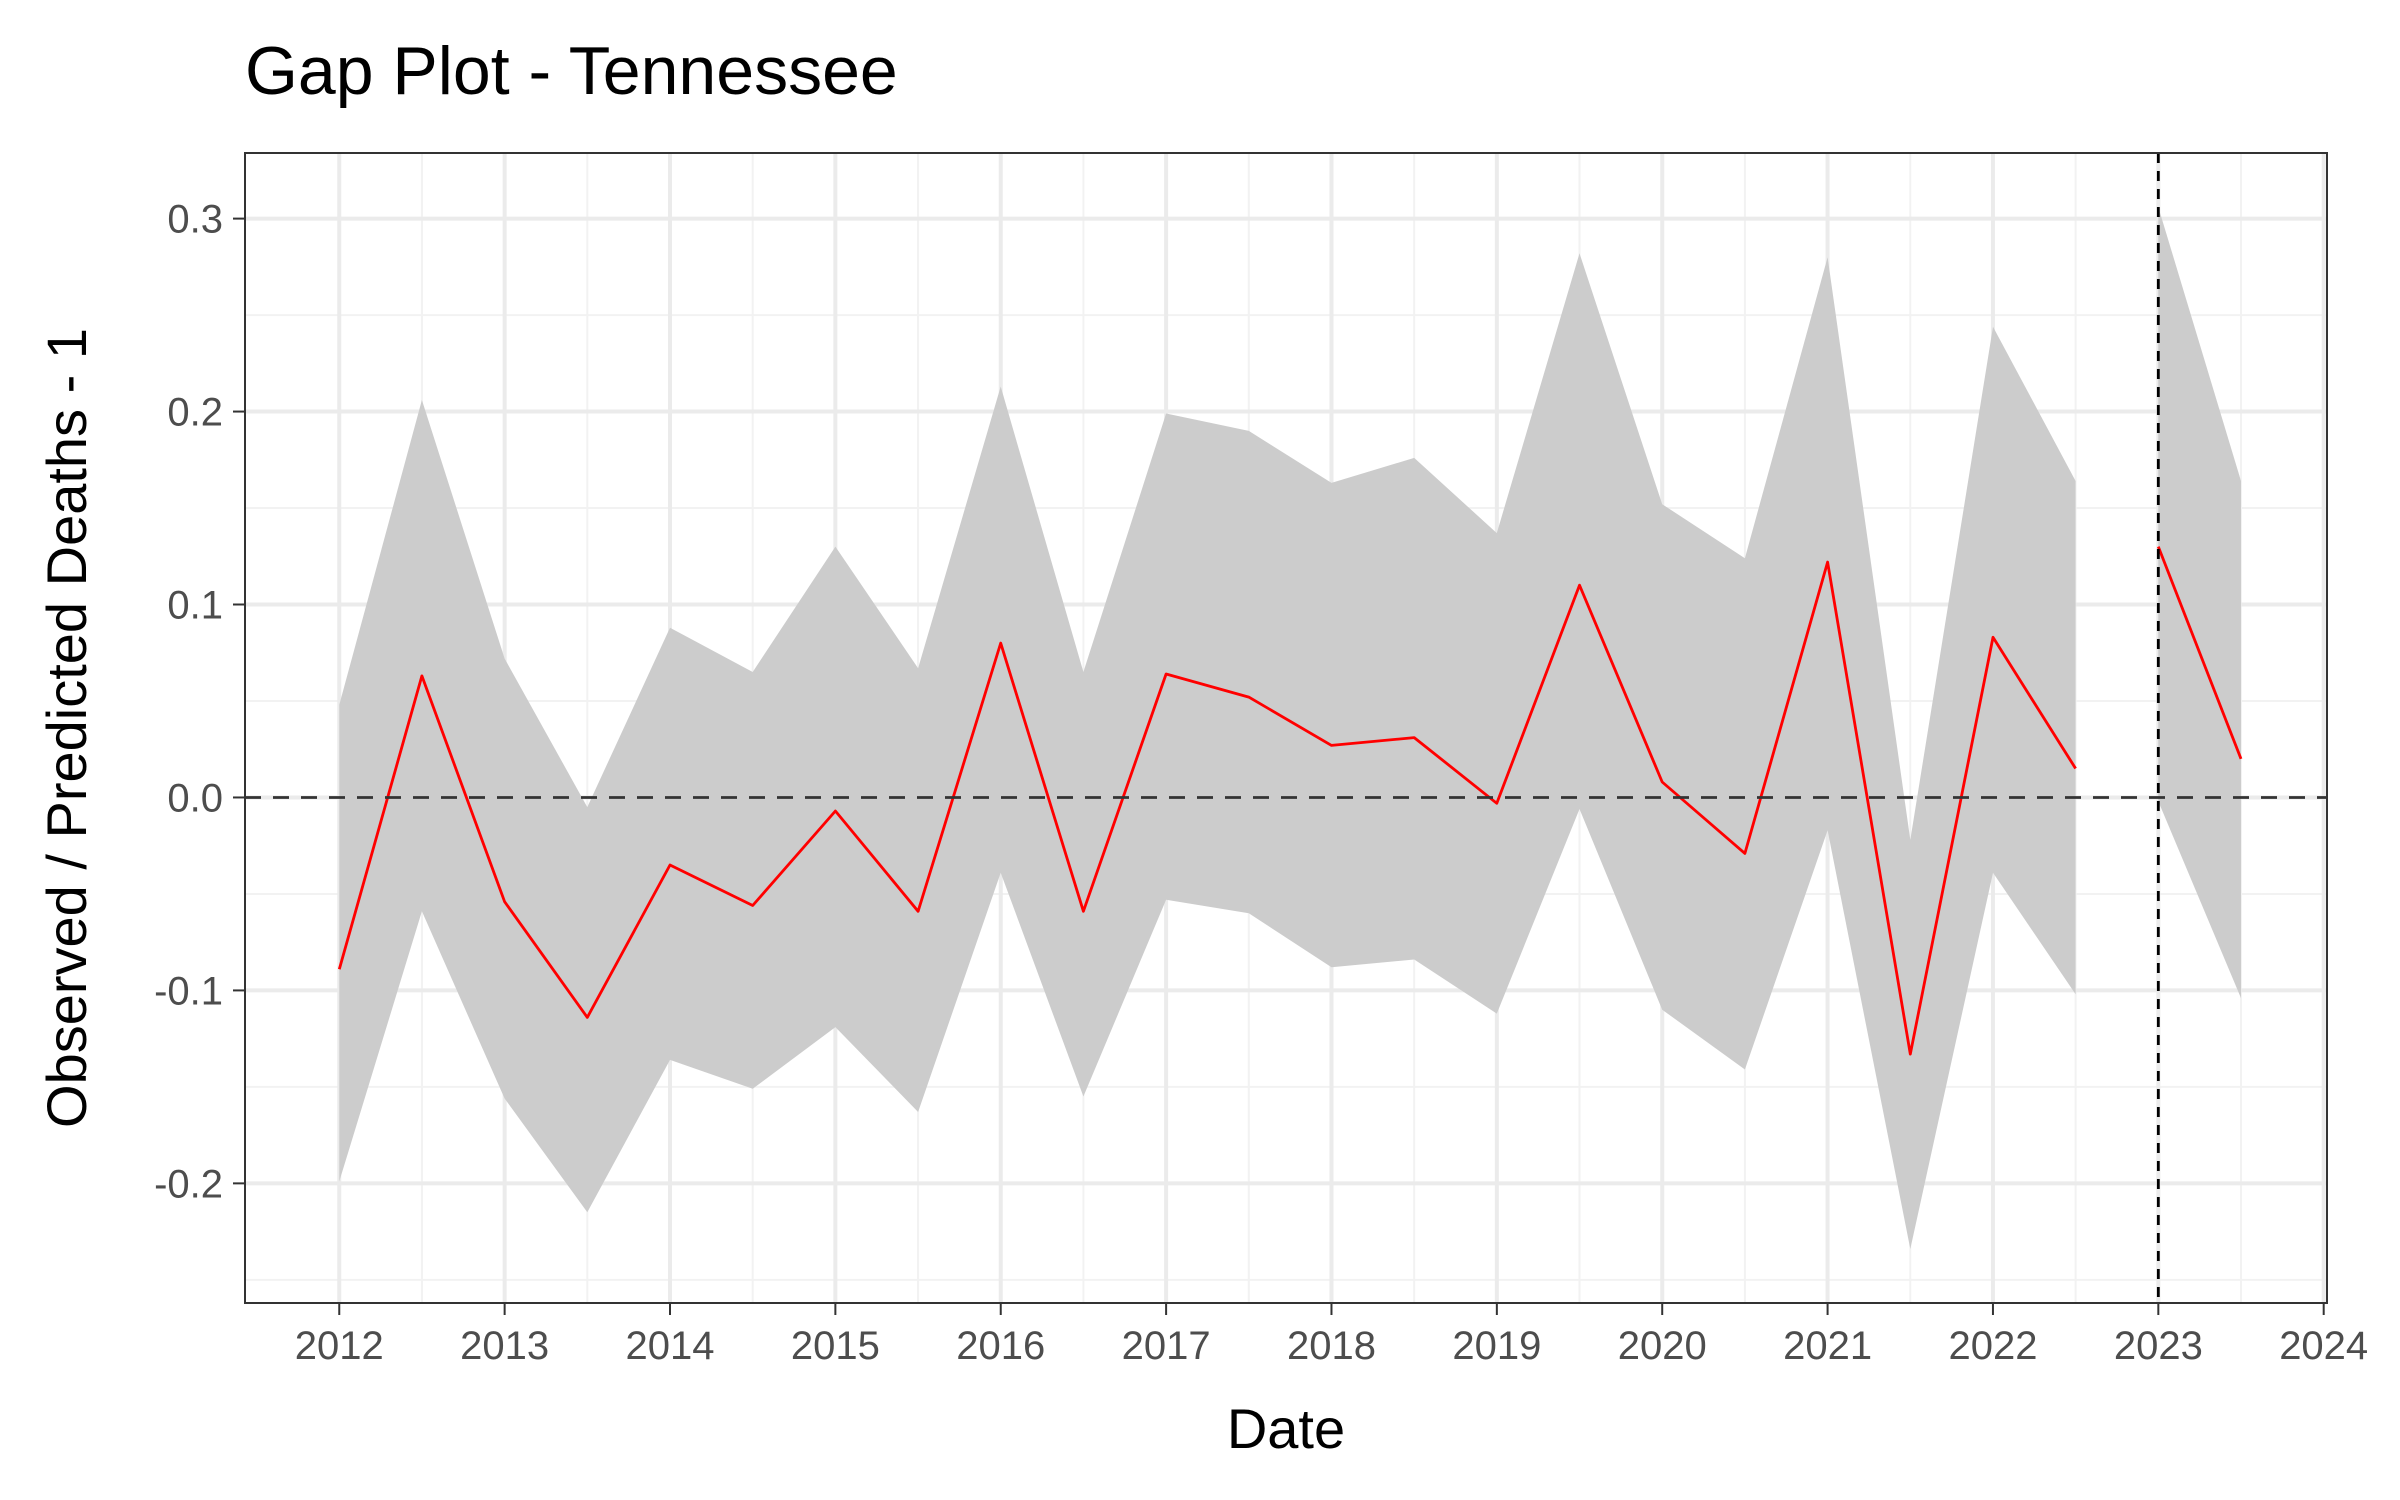 Image resolution: width=2400 pixels, height=1500 pixels. What do you see at coordinates (1000, 1346) in the screenshot?
I see `x-tick-label: 2016` at bounding box center [1000, 1346].